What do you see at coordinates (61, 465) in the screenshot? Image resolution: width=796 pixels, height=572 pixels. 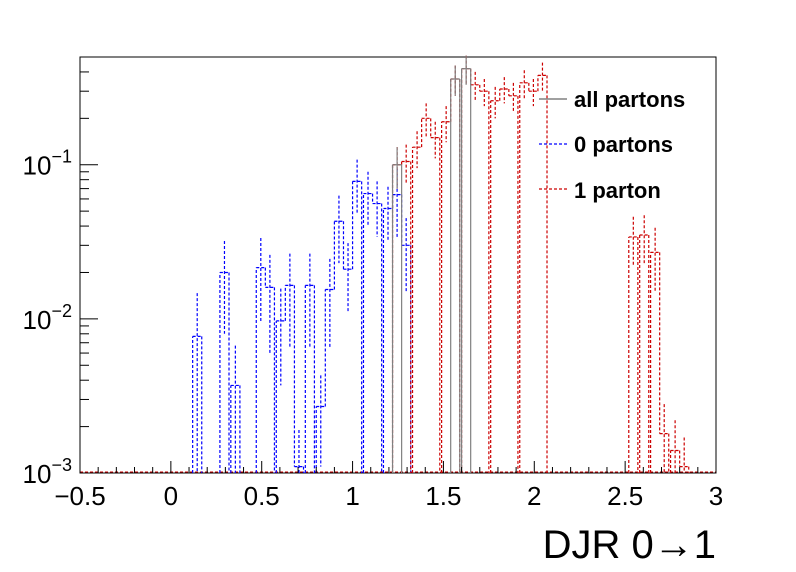 I see `y-tick-exponent: −3` at bounding box center [61, 465].